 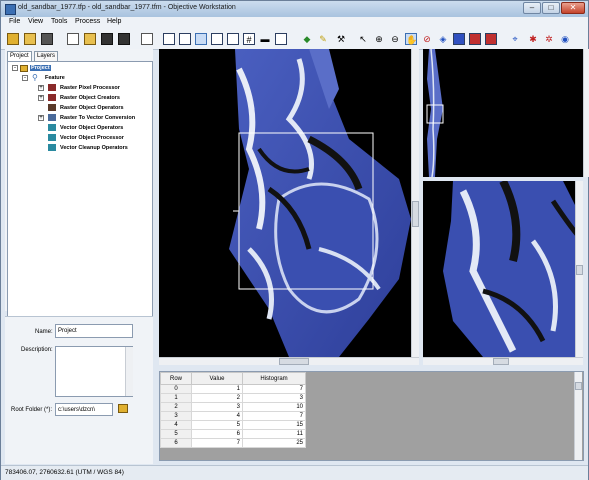 What do you see at coordinates (90, 98) in the screenshot?
I see `tree-item: Raster Object Creators` at bounding box center [90, 98].